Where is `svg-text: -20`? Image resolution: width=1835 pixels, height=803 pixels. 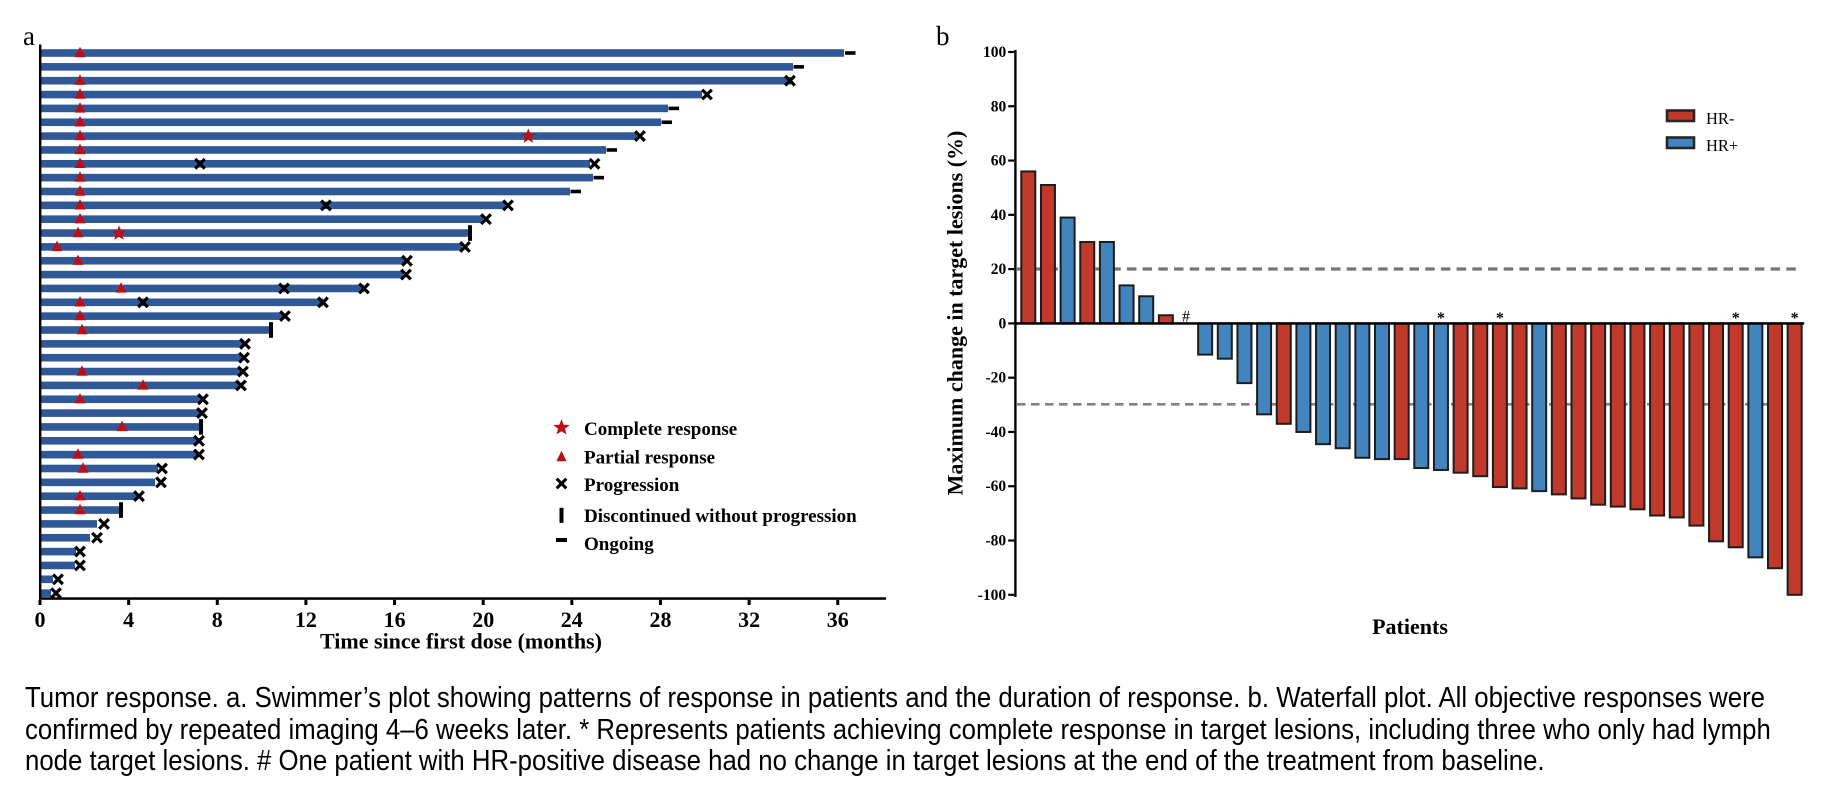
svg-text: -20 is located at coordinates (996, 378).